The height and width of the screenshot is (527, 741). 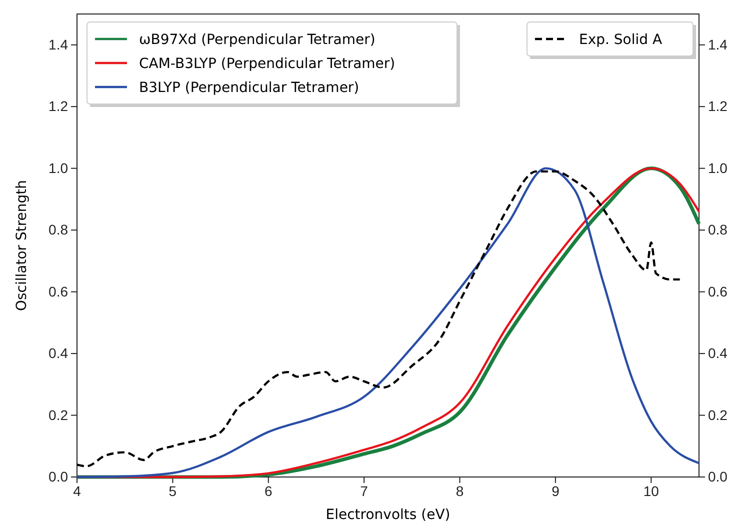 What do you see at coordinates (718, 106) in the screenshot?
I see `y2-tick-label: 1.2` at bounding box center [718, 106].